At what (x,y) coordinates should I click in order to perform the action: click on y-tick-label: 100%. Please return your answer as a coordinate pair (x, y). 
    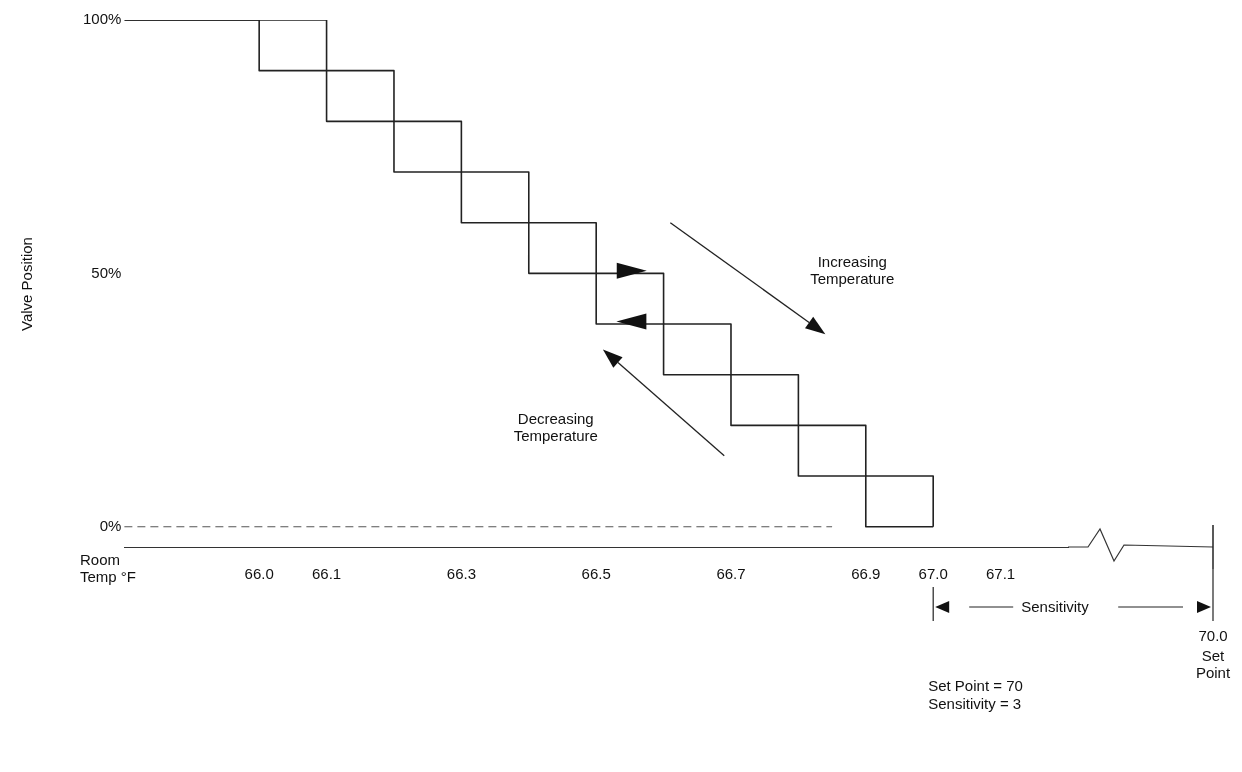
    Looking at the image, I should click on (102, 19).